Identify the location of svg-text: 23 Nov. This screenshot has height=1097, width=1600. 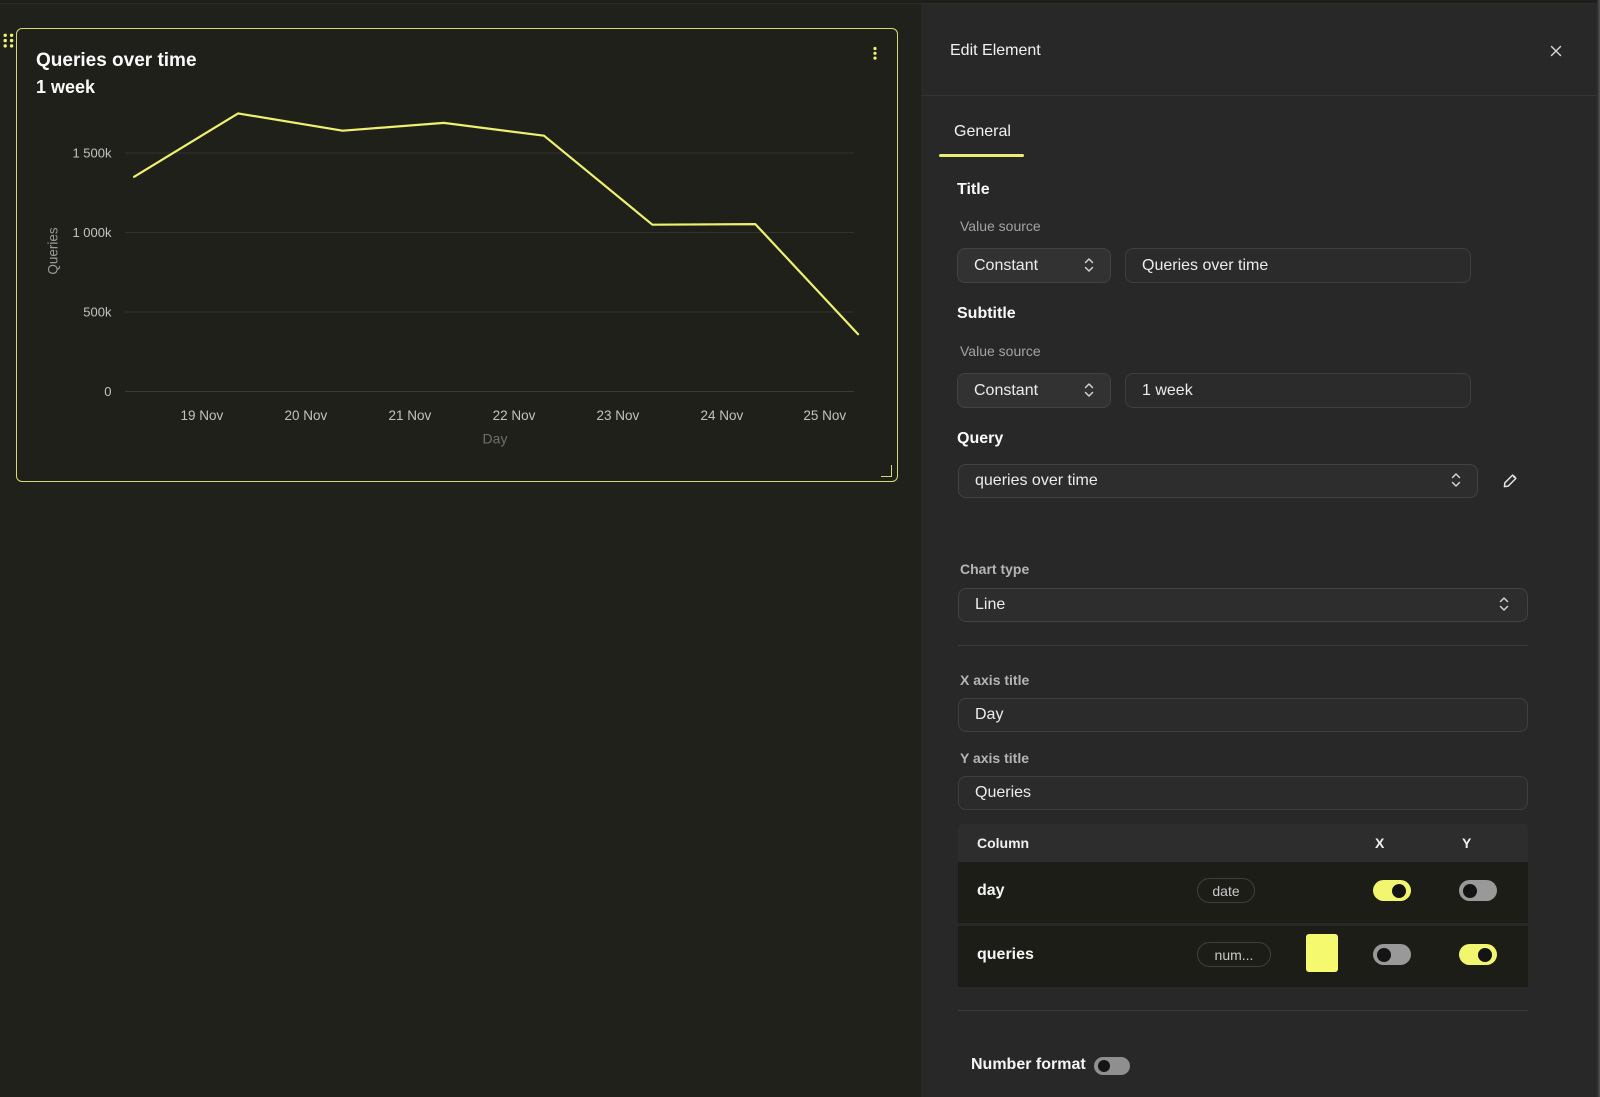
(618, 415).